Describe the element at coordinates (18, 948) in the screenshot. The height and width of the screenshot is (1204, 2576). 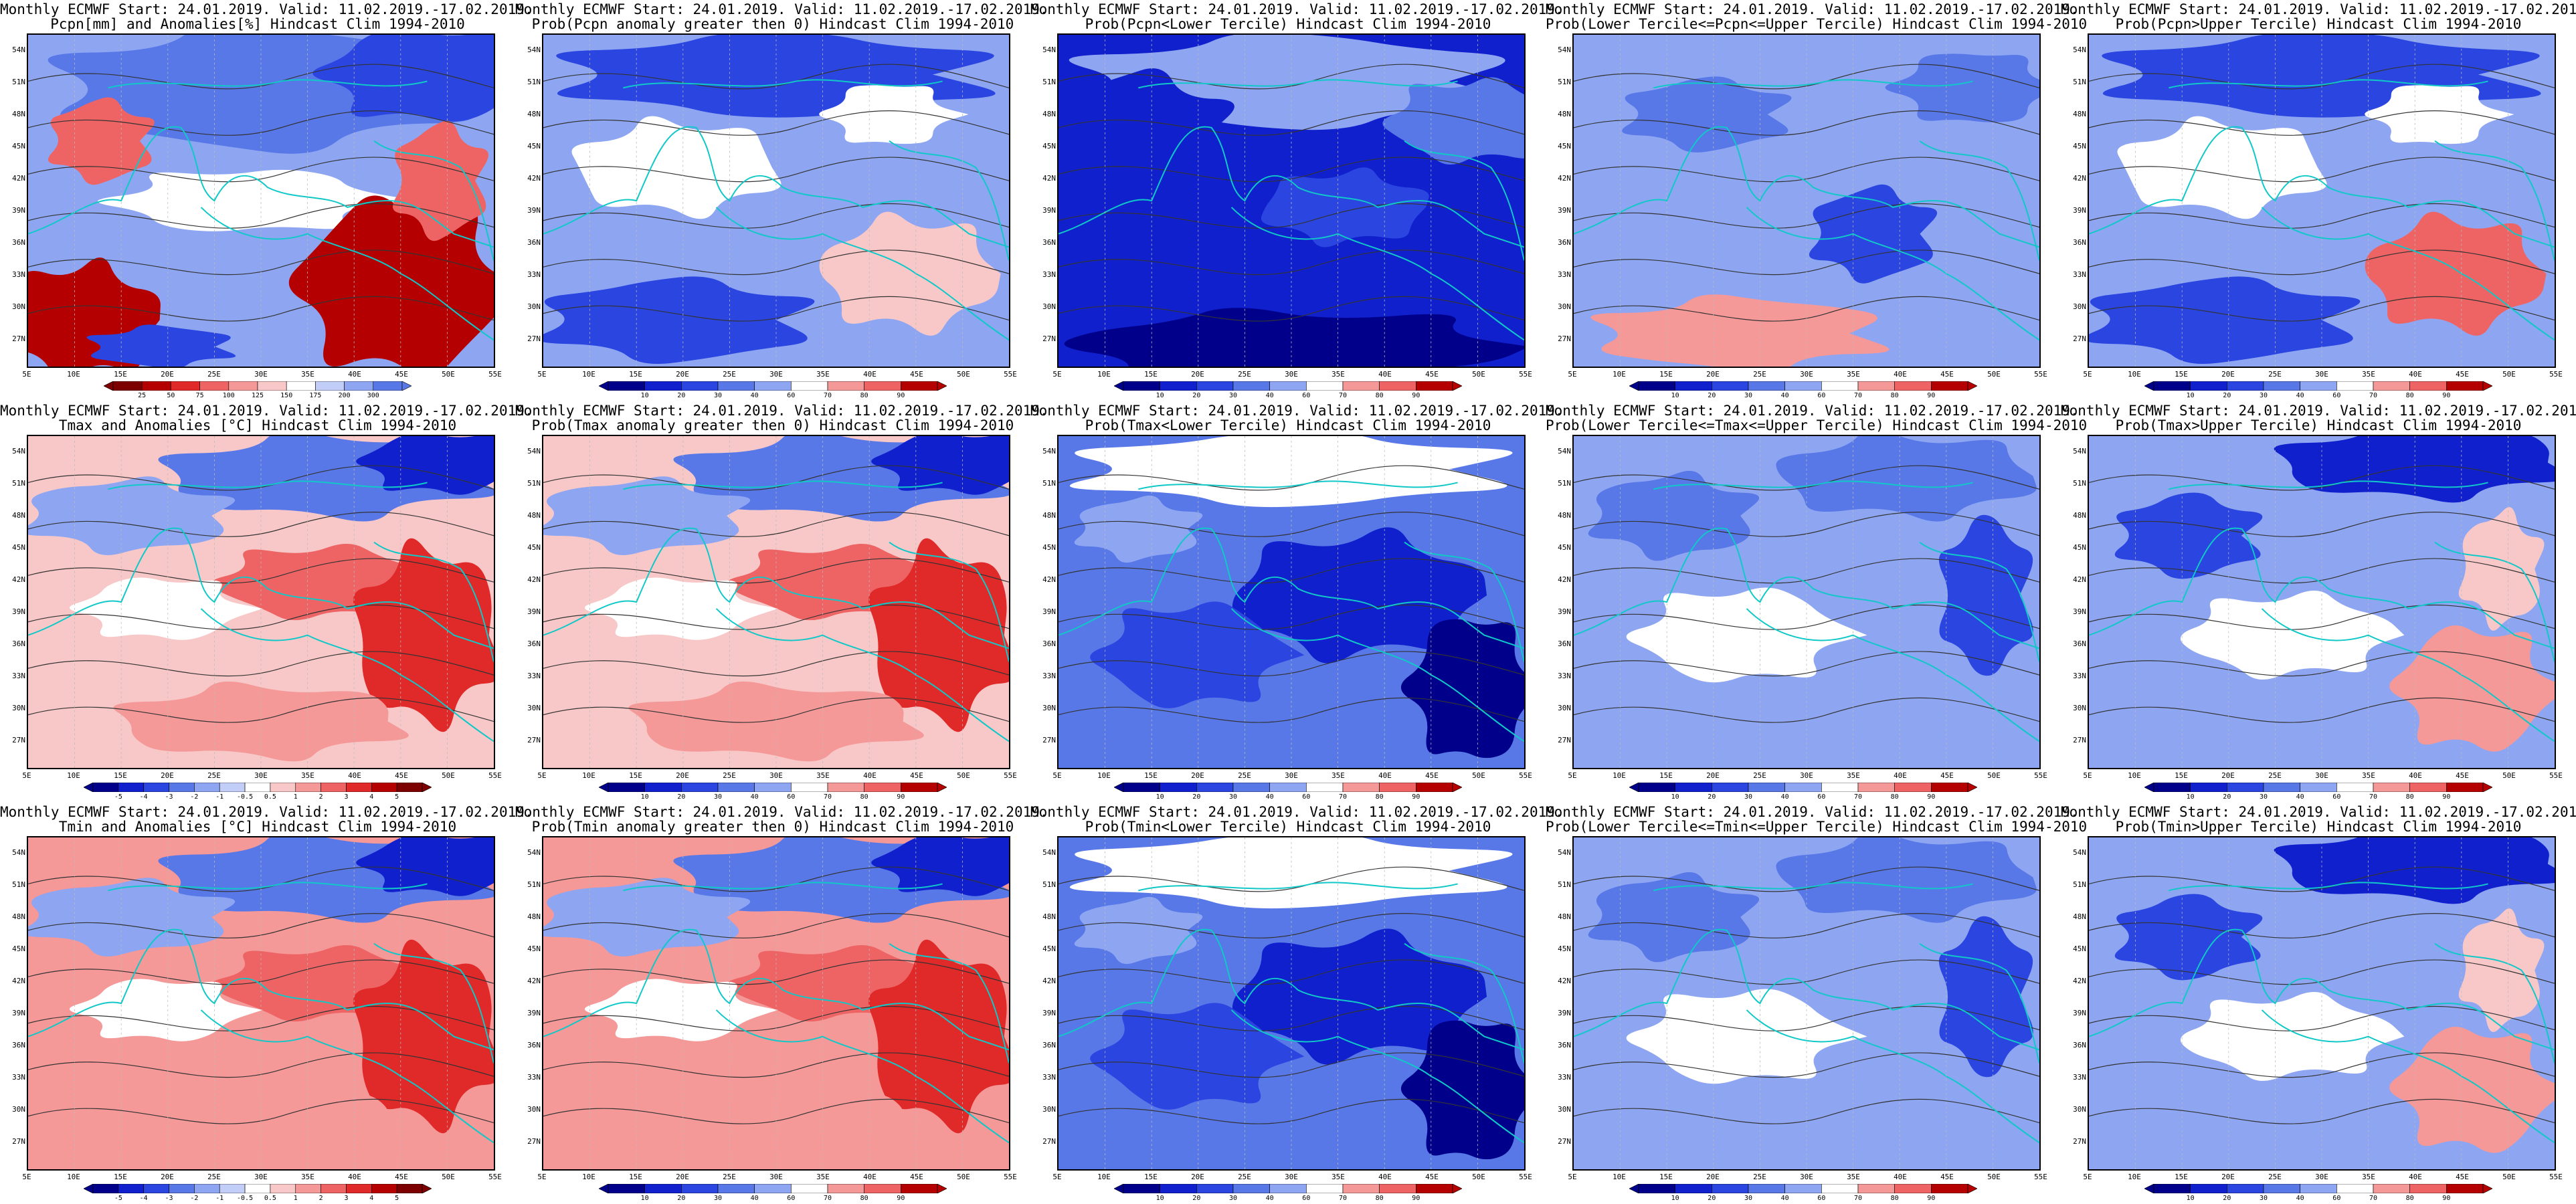
I see `latitude-label: 45N` at that location.